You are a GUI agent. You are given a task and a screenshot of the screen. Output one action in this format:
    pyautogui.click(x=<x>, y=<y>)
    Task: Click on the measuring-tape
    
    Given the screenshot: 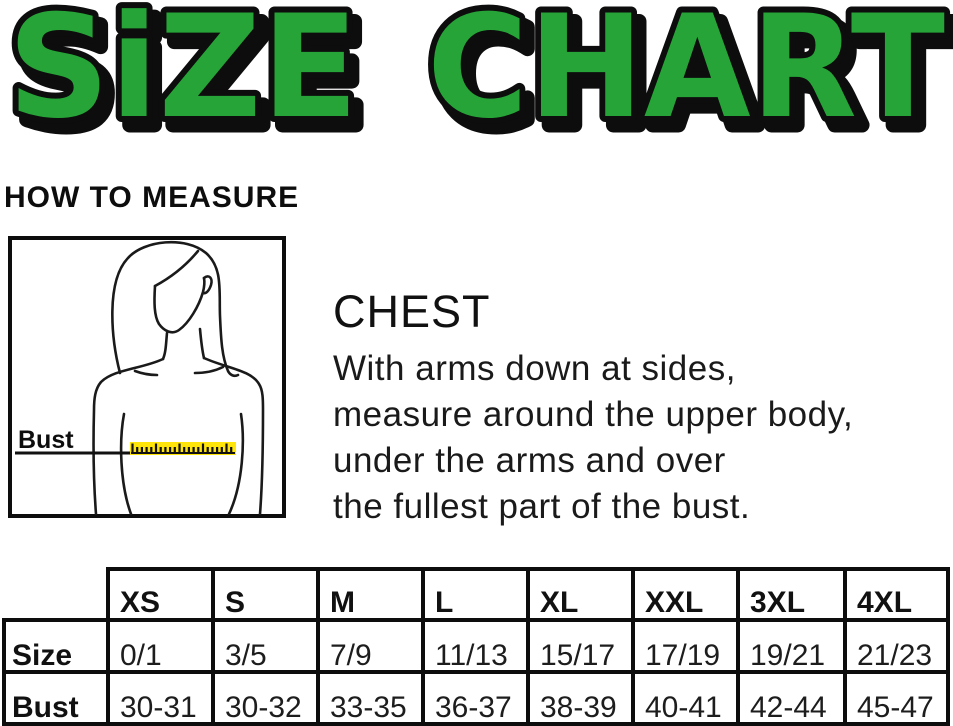 What is the action you would take?
    pyautogui.click(x=183, y=448)
    